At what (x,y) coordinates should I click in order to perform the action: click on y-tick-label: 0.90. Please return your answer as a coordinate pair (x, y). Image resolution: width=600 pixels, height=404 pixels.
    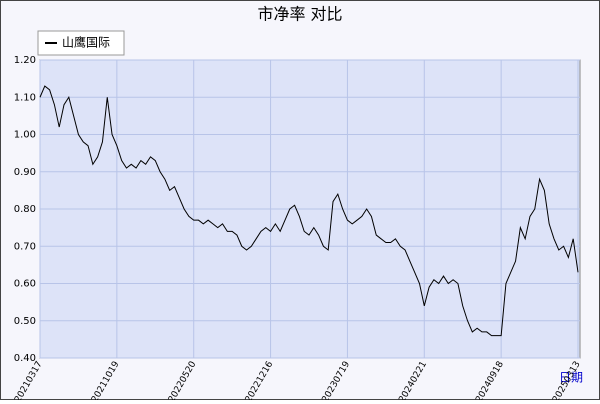
    Looking at the image, I should click on (25, 172).